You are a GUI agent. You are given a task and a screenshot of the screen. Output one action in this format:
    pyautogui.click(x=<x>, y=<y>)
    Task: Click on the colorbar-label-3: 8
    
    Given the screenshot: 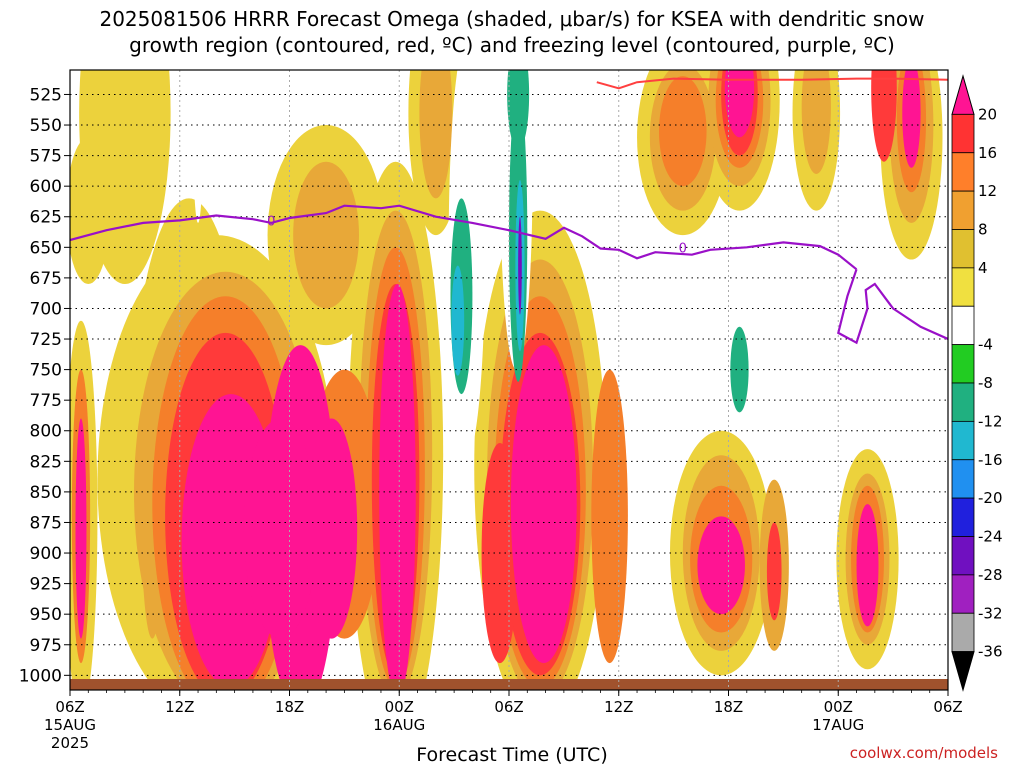 What is the action you would take?
    pyautogui.click(x=983, y=230)
    